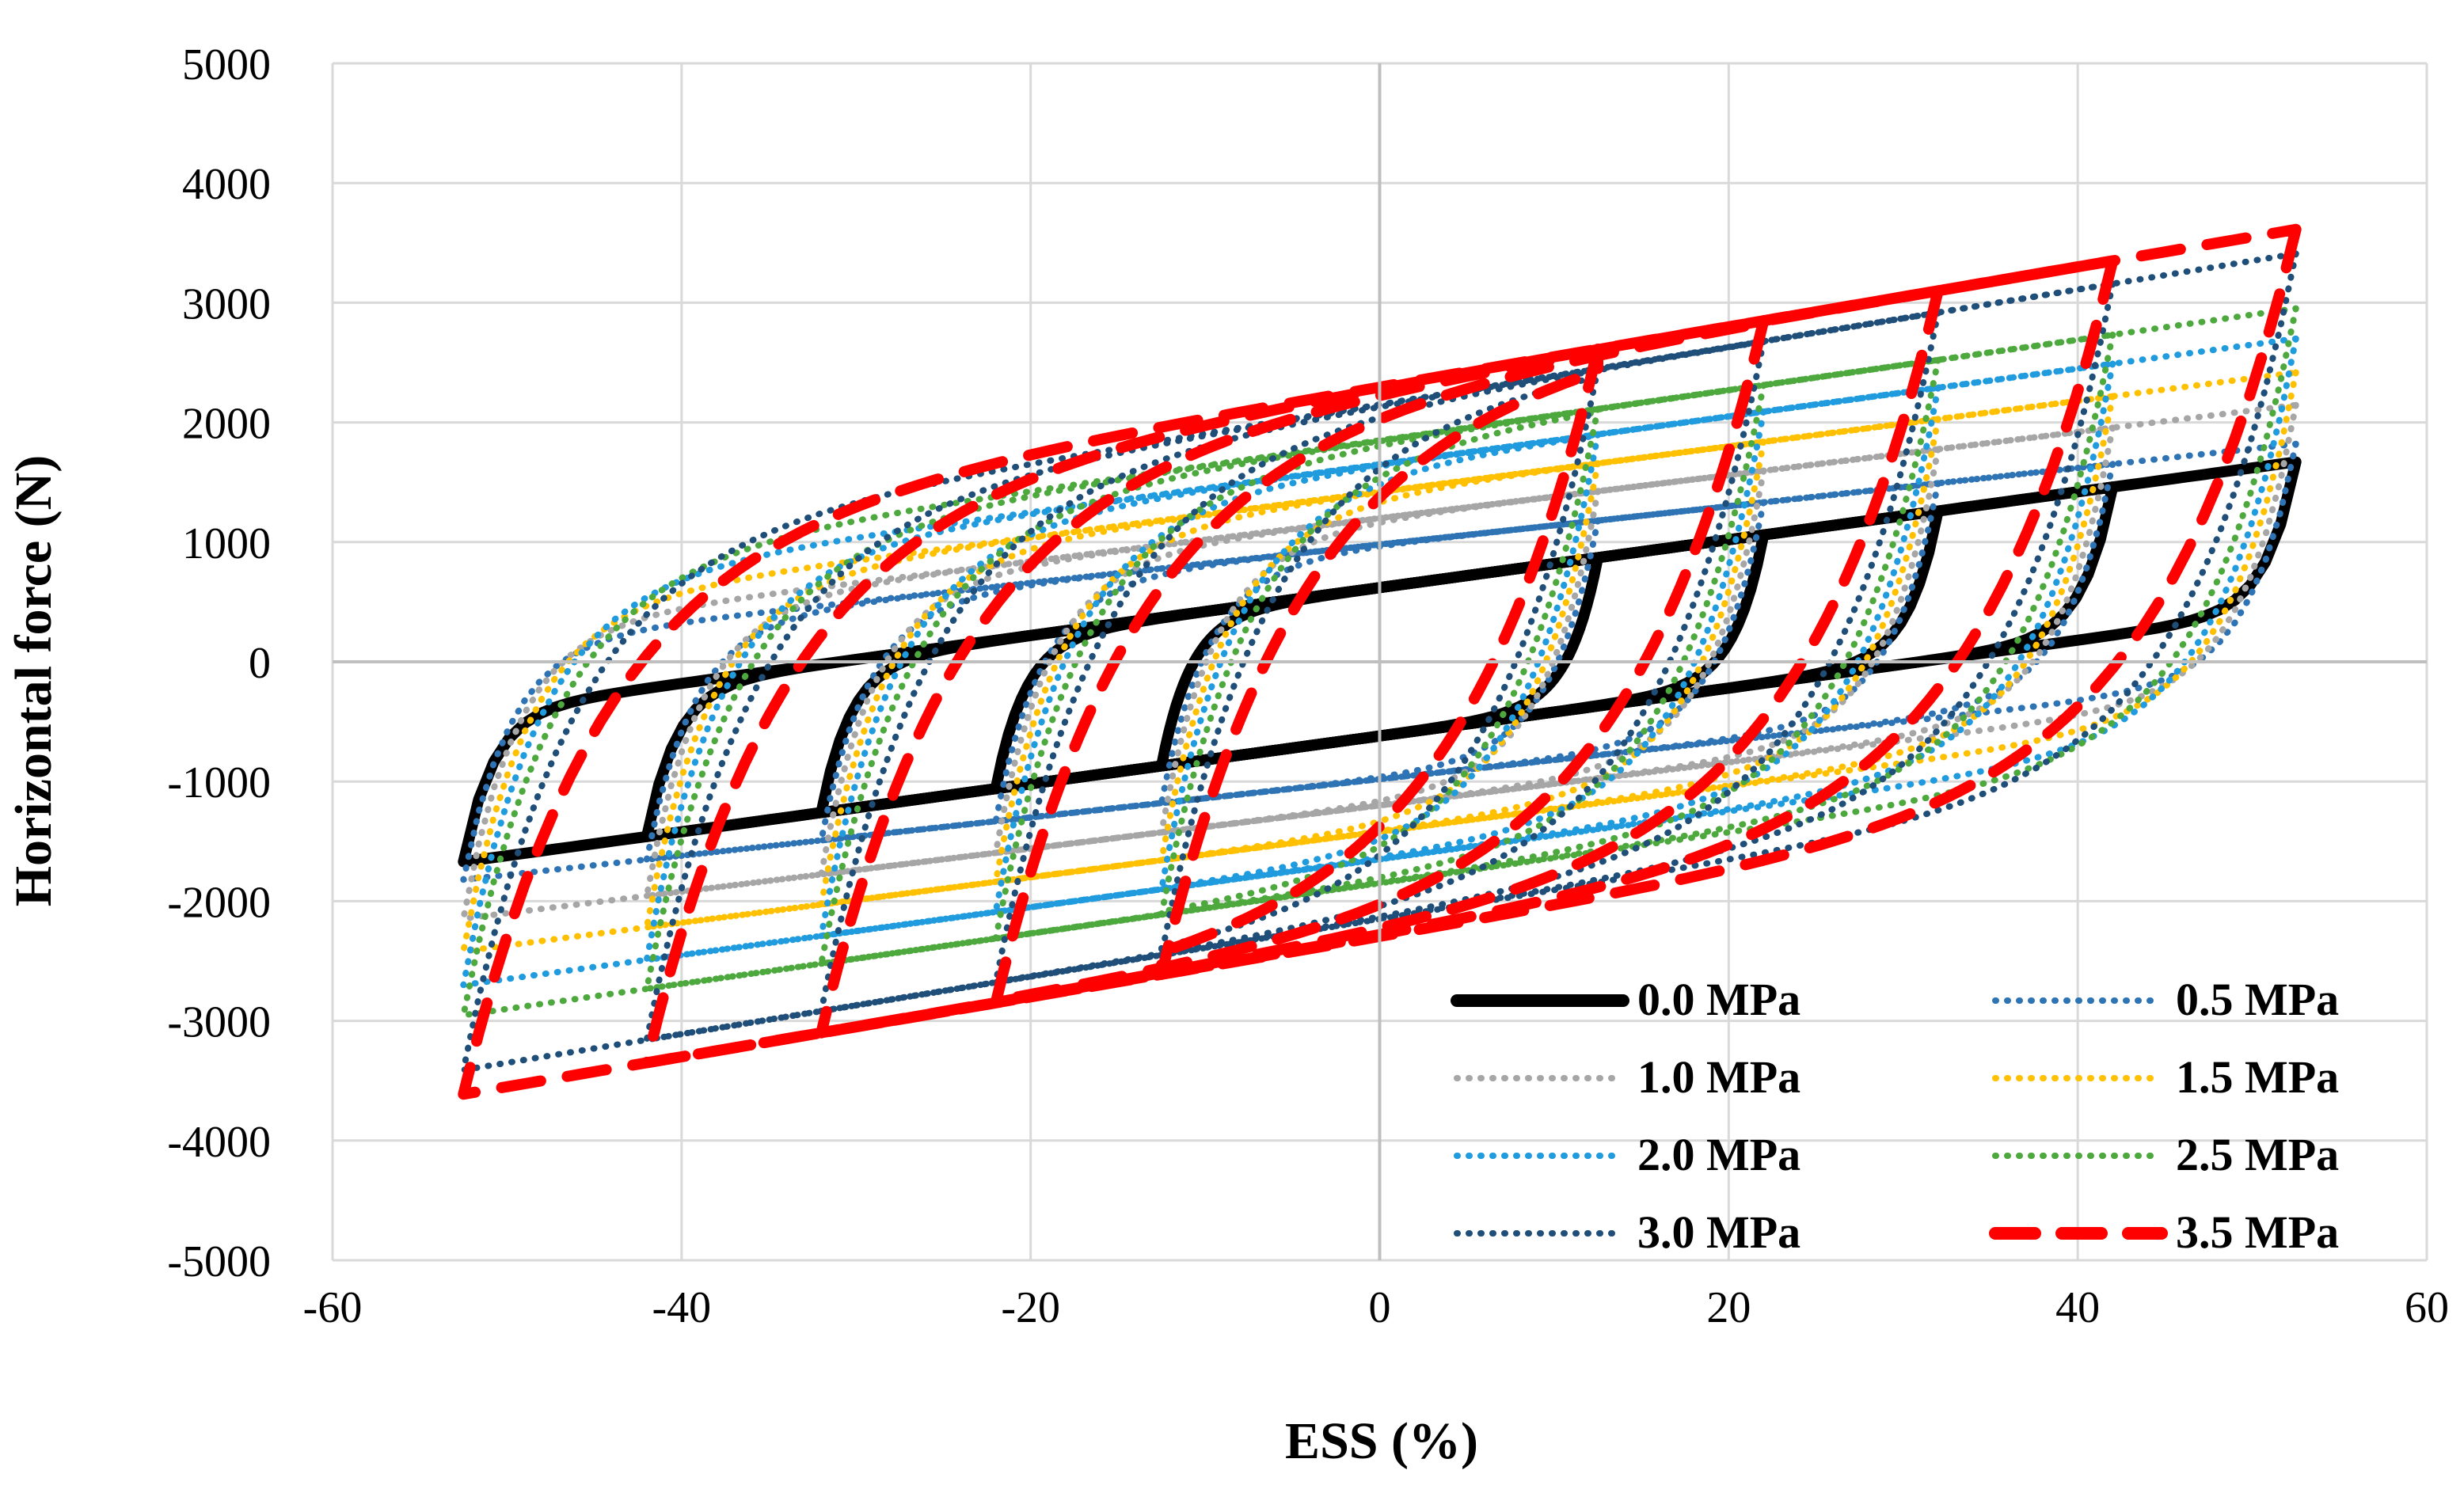 This screenshot has width=2464, height=1493. I want to click on legend-label: 0.5 MPa, so click(2257, 999).